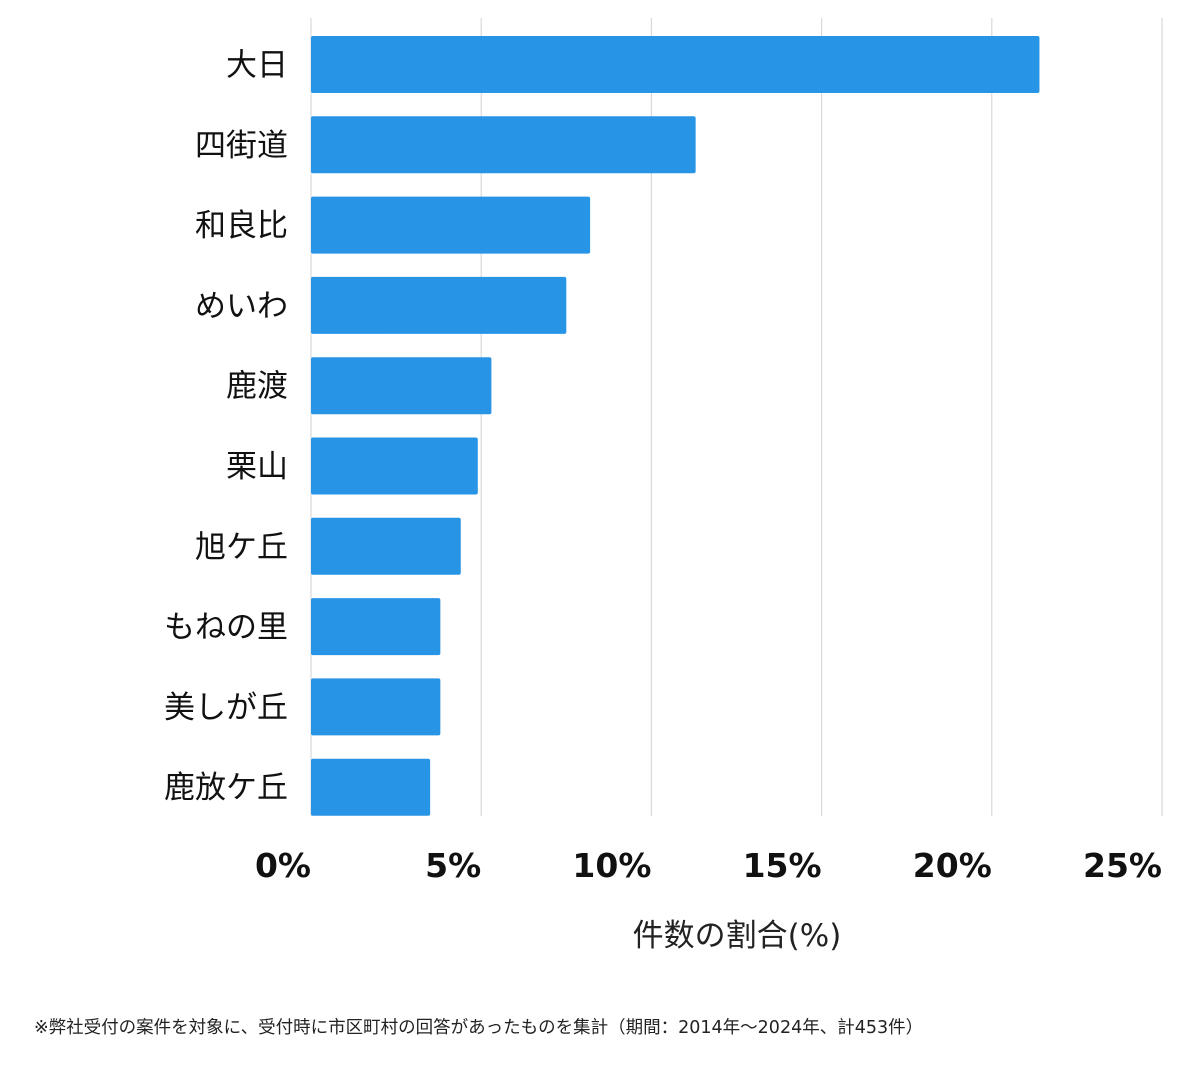 The image size is (1200, 1069). Describe the element at coordinates (257, 387) in the screenshot. I see `category-label: 鹿渡` at that location.